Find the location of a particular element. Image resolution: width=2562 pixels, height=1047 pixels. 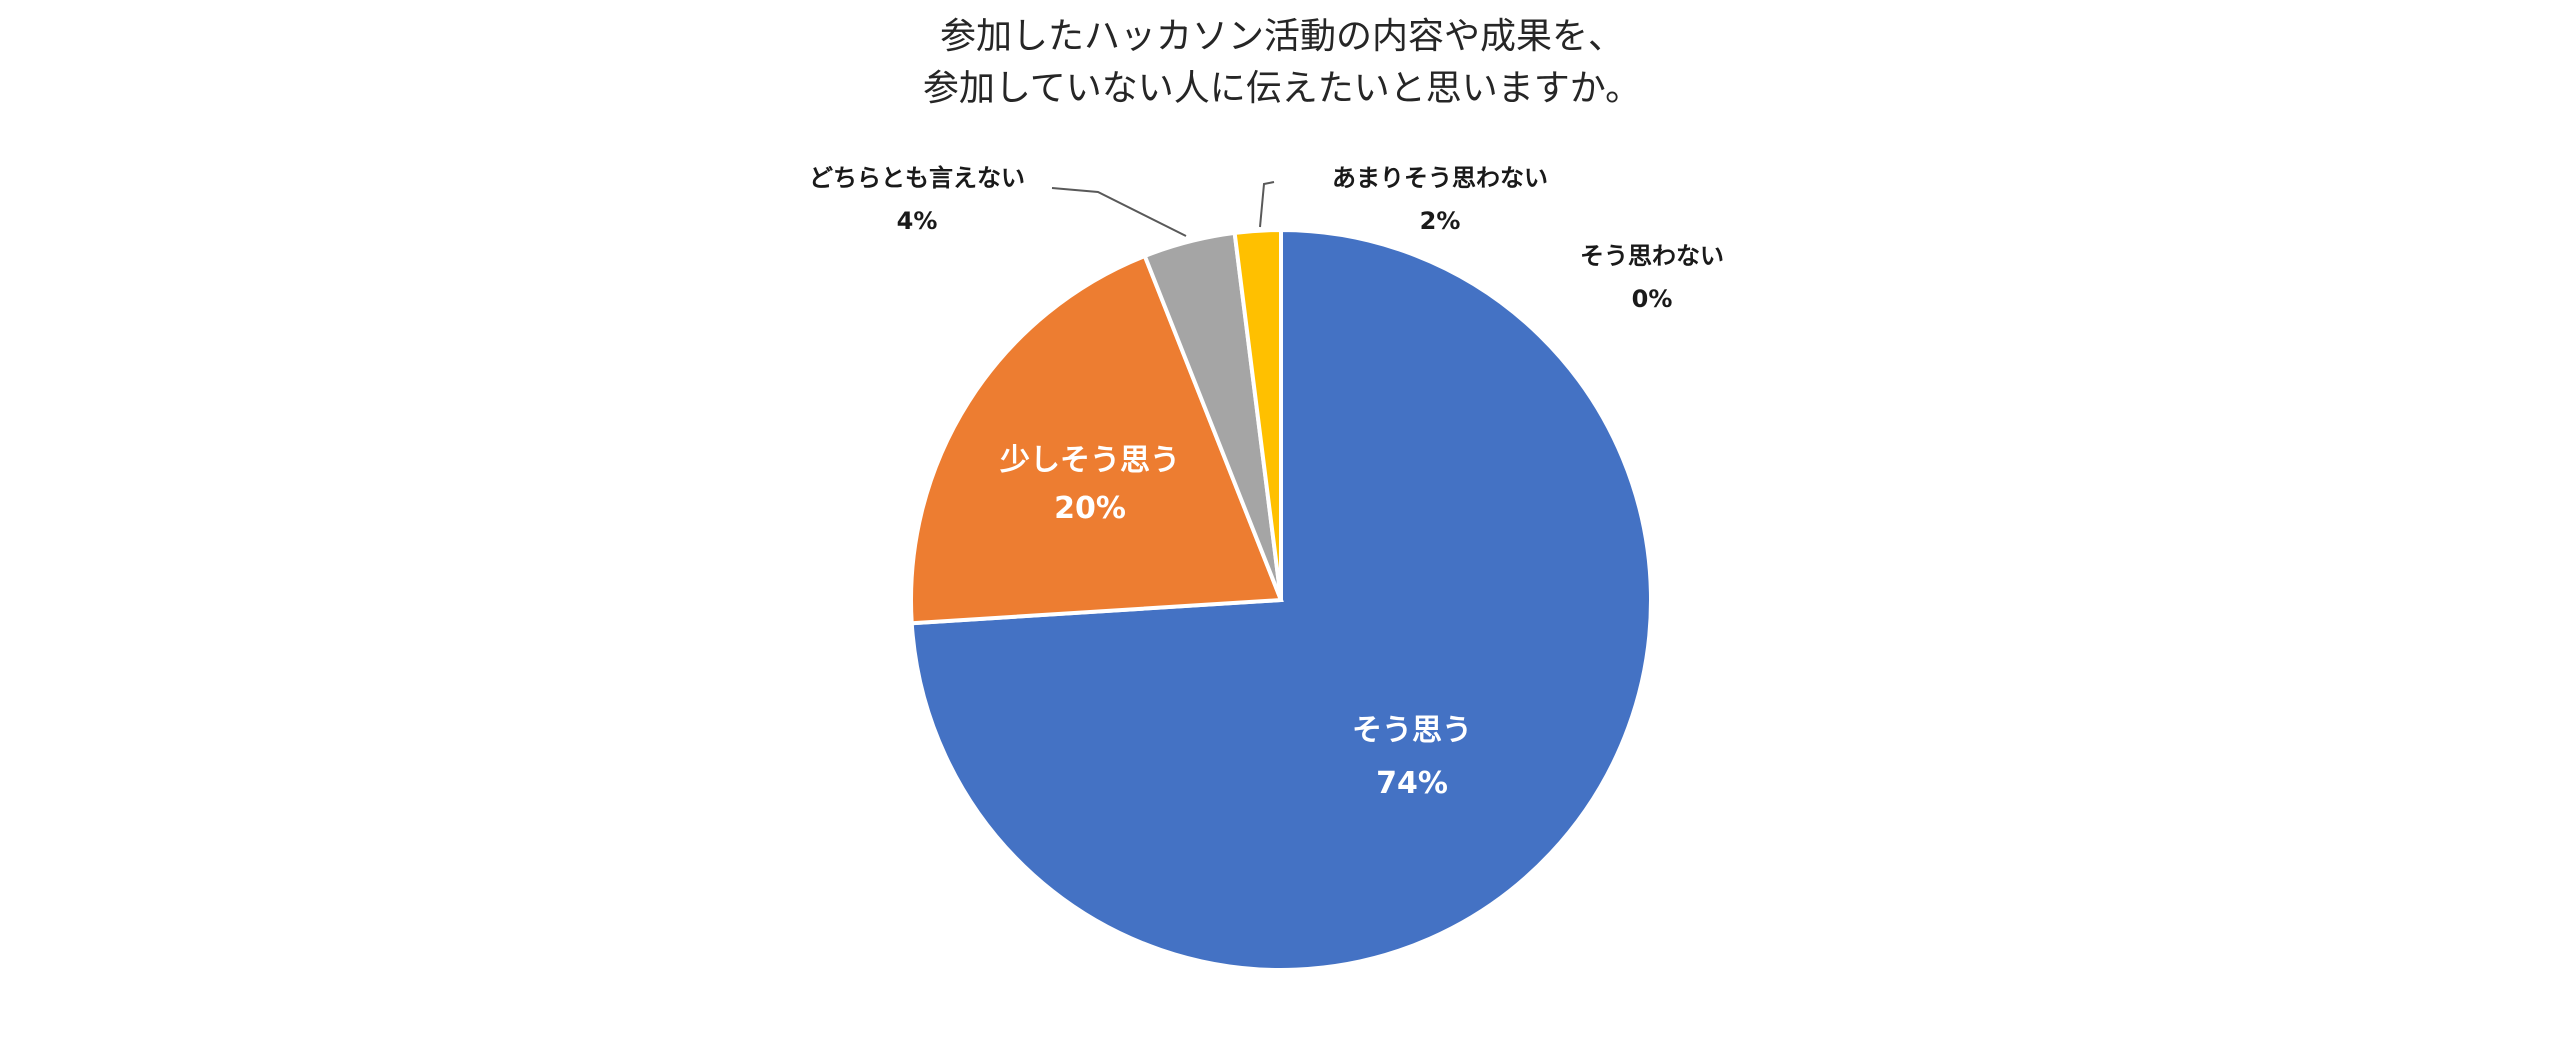

slice-percent-label: 20% is located at coordinates (1090, 508).